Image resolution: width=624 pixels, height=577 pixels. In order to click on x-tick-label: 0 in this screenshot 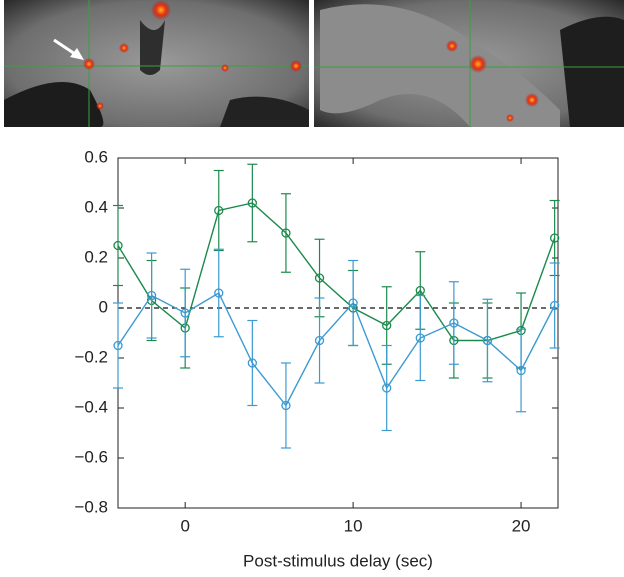, I will do `click(184, 525)`.